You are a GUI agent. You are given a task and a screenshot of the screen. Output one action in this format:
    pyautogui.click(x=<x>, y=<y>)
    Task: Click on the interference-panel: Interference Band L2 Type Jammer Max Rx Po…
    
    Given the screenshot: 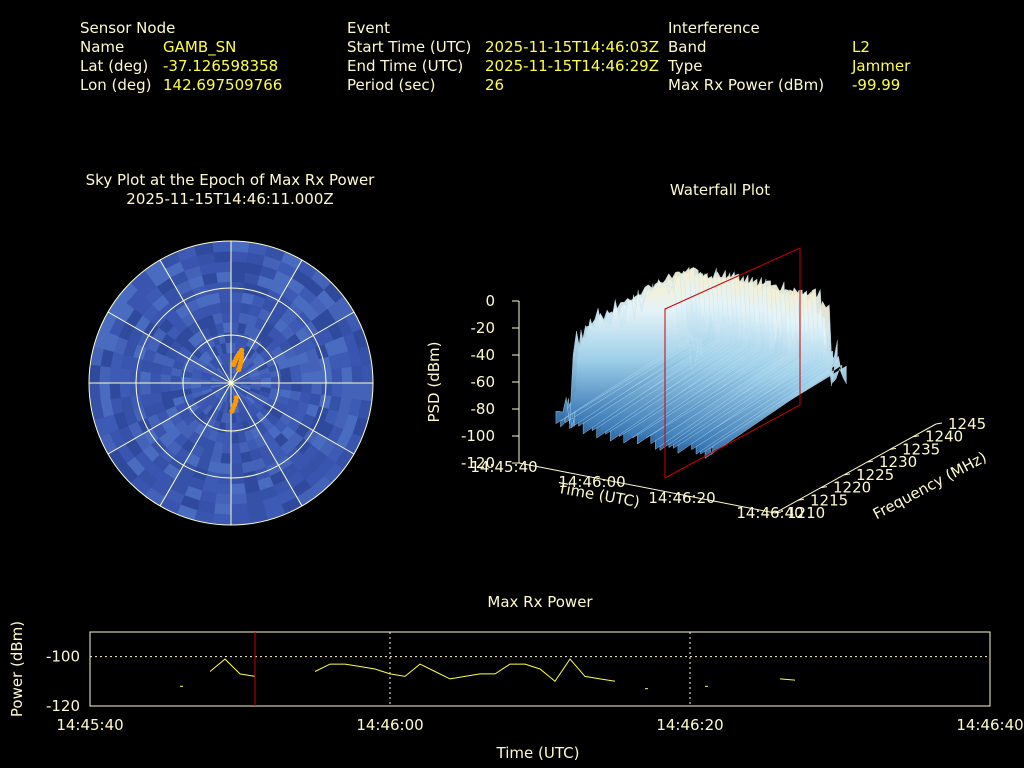 What is the action you would take?
    pyautogui.click(x=818, y=57)
    